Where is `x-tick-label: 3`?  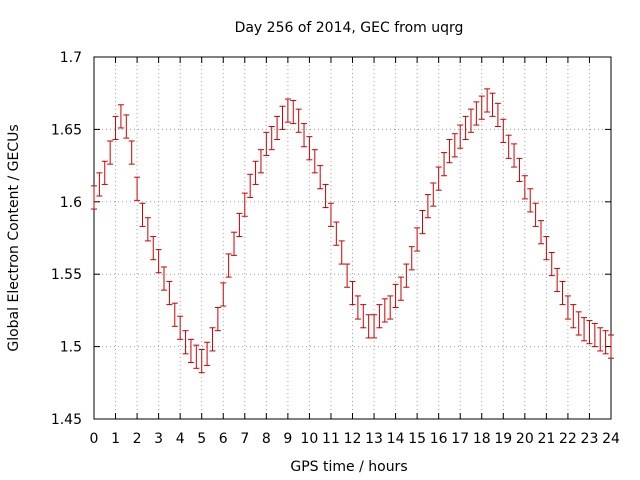 x-tick-label: 3 is located at coordinates (158, 439).